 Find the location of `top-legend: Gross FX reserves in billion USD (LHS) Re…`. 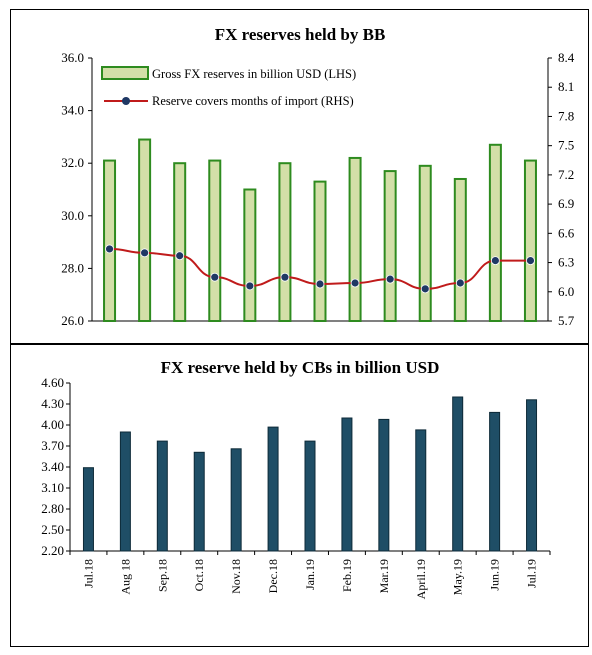

top-legend: Gross FX reserves in billion USD (LHS) Re… is located at coordinates (228, 87).